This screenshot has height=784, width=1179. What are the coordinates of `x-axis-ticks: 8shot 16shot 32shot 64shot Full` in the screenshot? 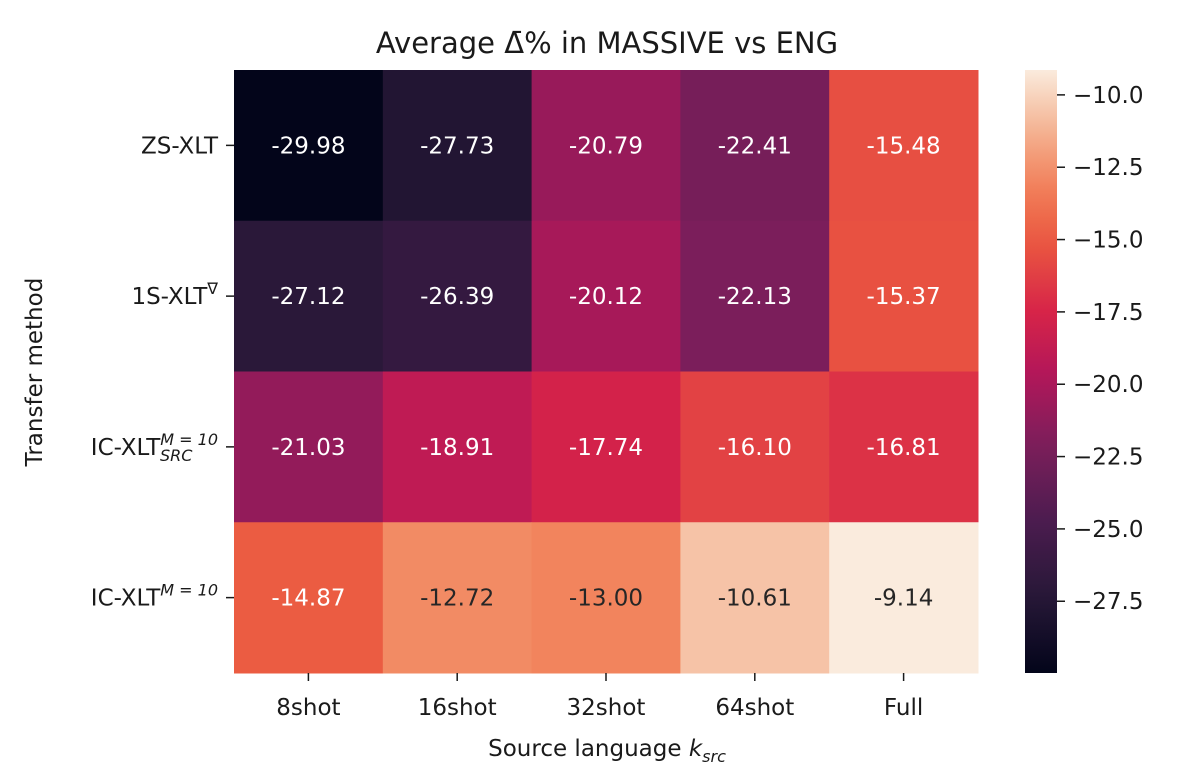 It's located at (599, 697).